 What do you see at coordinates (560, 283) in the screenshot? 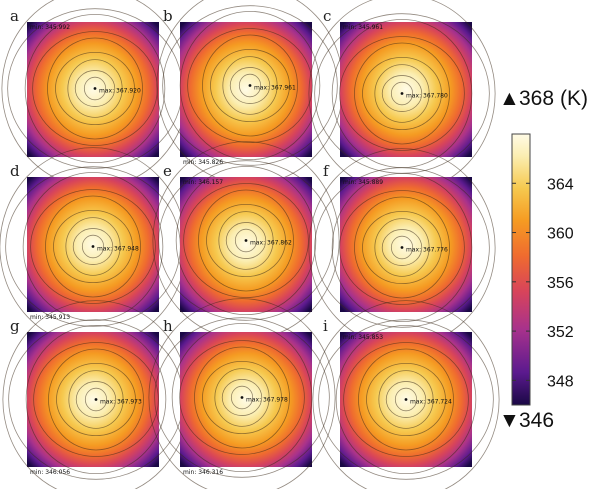
I see `colorbar-tick-label: 356` at bounding box center [560, 283].